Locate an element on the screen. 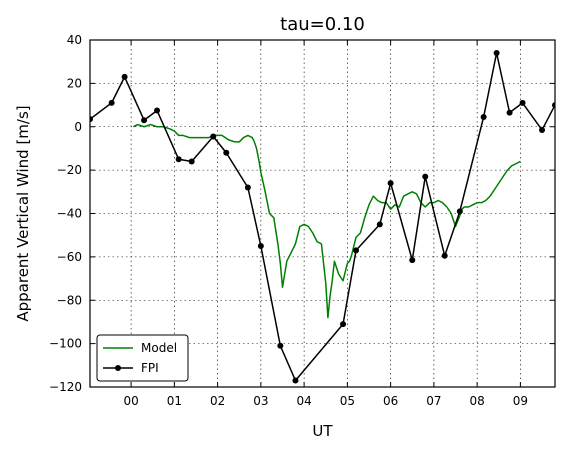 The height and width of the screenshot is (454, 570). legend-fpi-marker is located at coordinates (118, 368).